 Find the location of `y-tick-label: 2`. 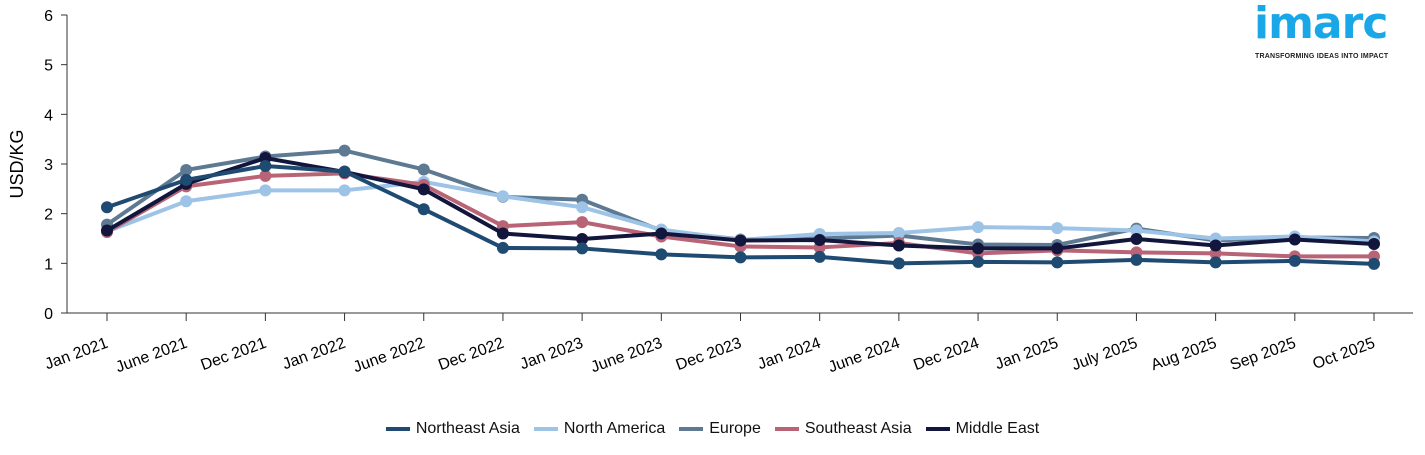

y-tick-label: 2 is located at coordinates (48, 215).